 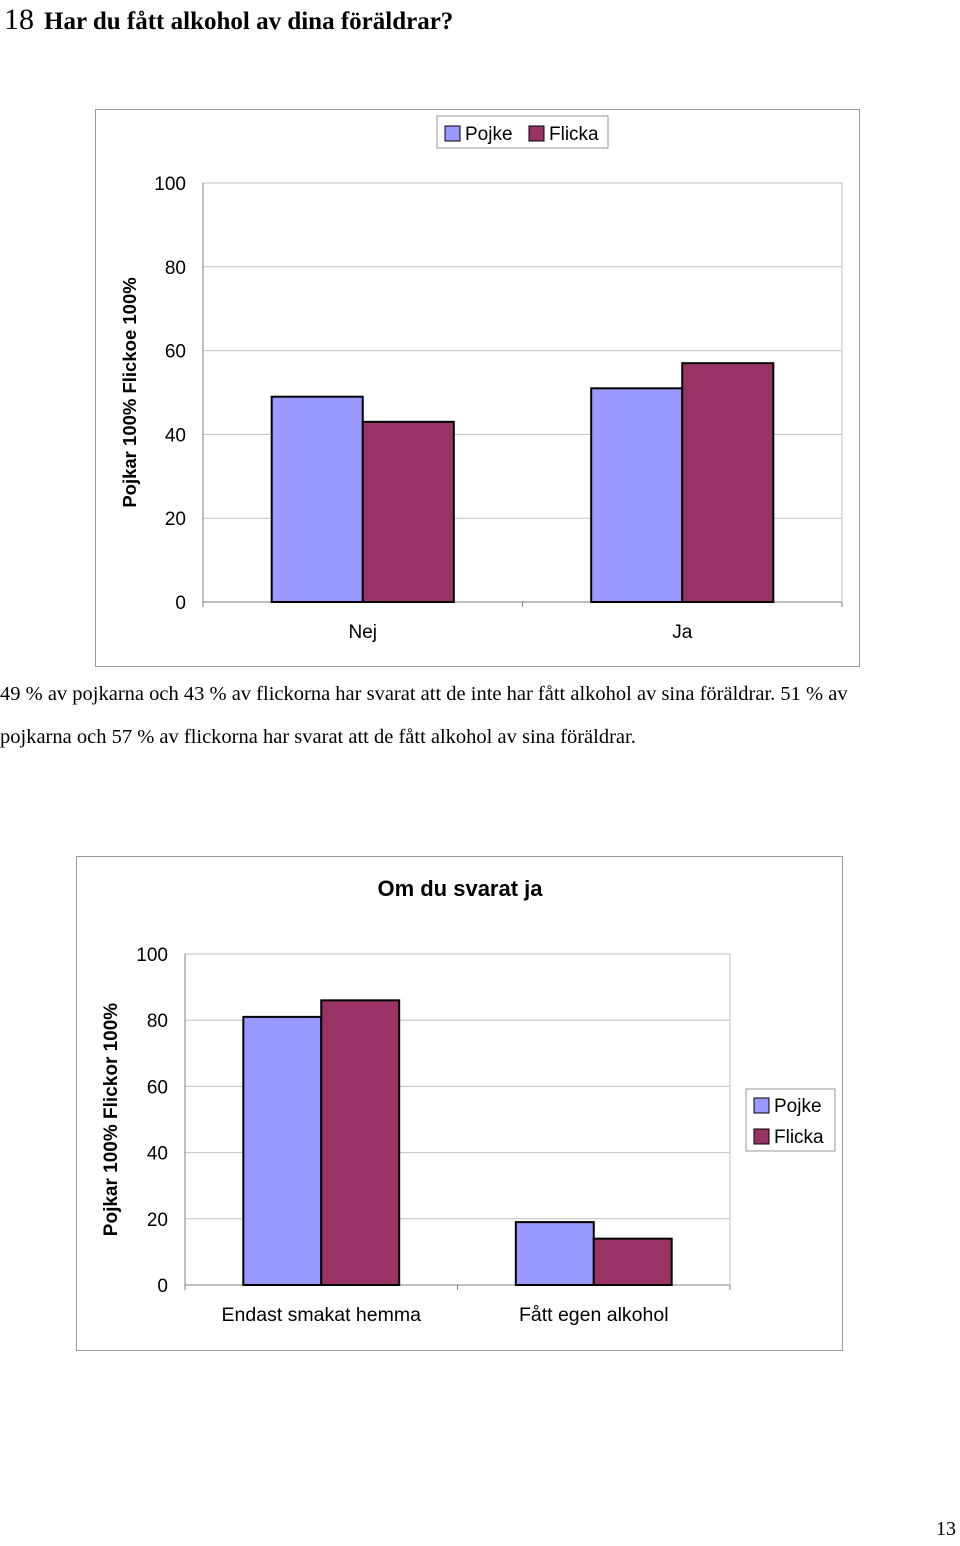 What do you see at coordinates (460, 888) in the screenshot?
I see `chart-title: Om du svarat ja` at bounding box center [460, 888].